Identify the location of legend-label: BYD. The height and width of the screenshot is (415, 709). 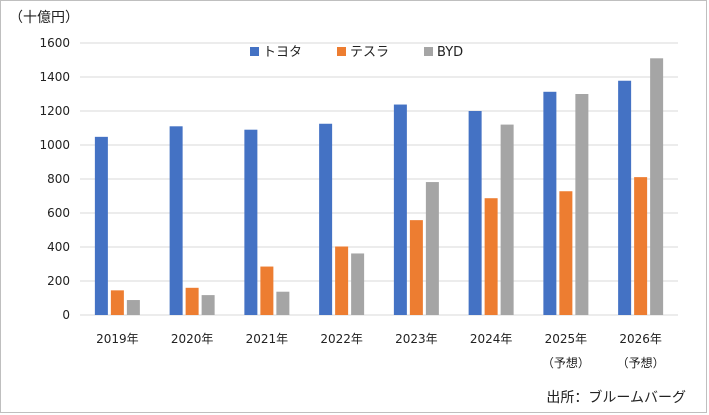
(450, 52).